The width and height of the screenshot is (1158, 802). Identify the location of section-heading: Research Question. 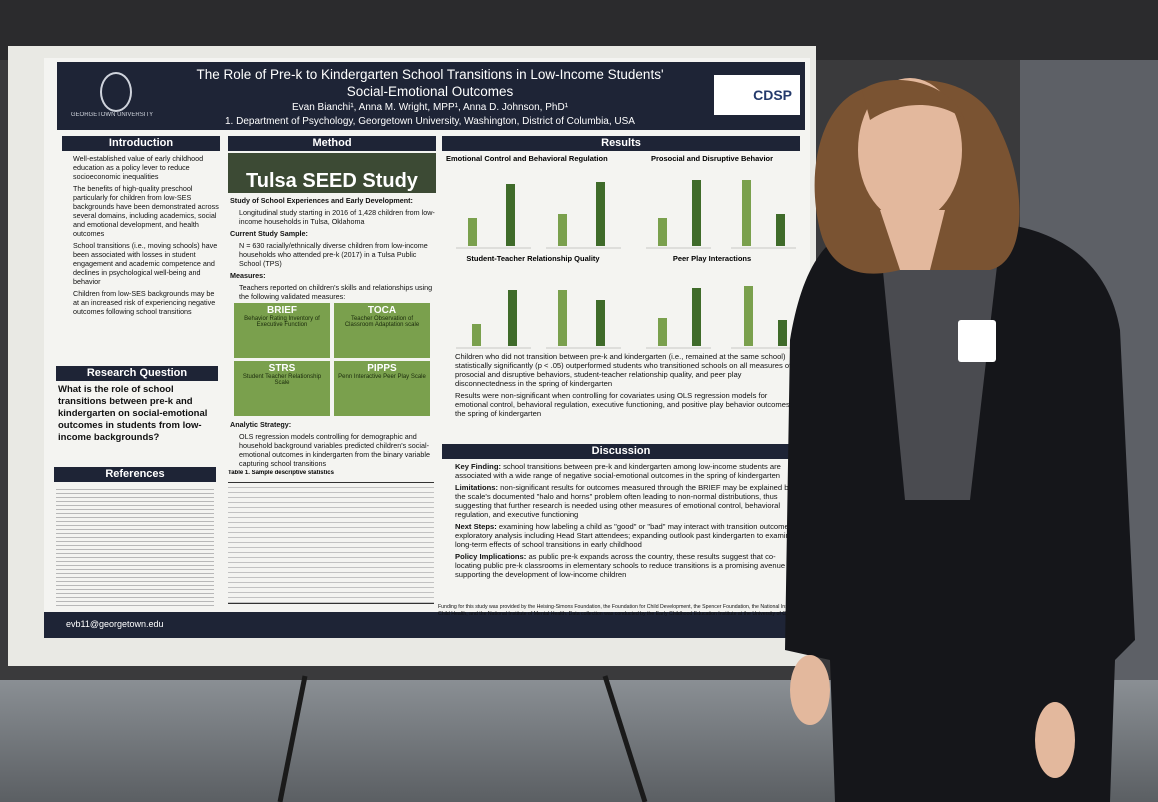
(137, 373).